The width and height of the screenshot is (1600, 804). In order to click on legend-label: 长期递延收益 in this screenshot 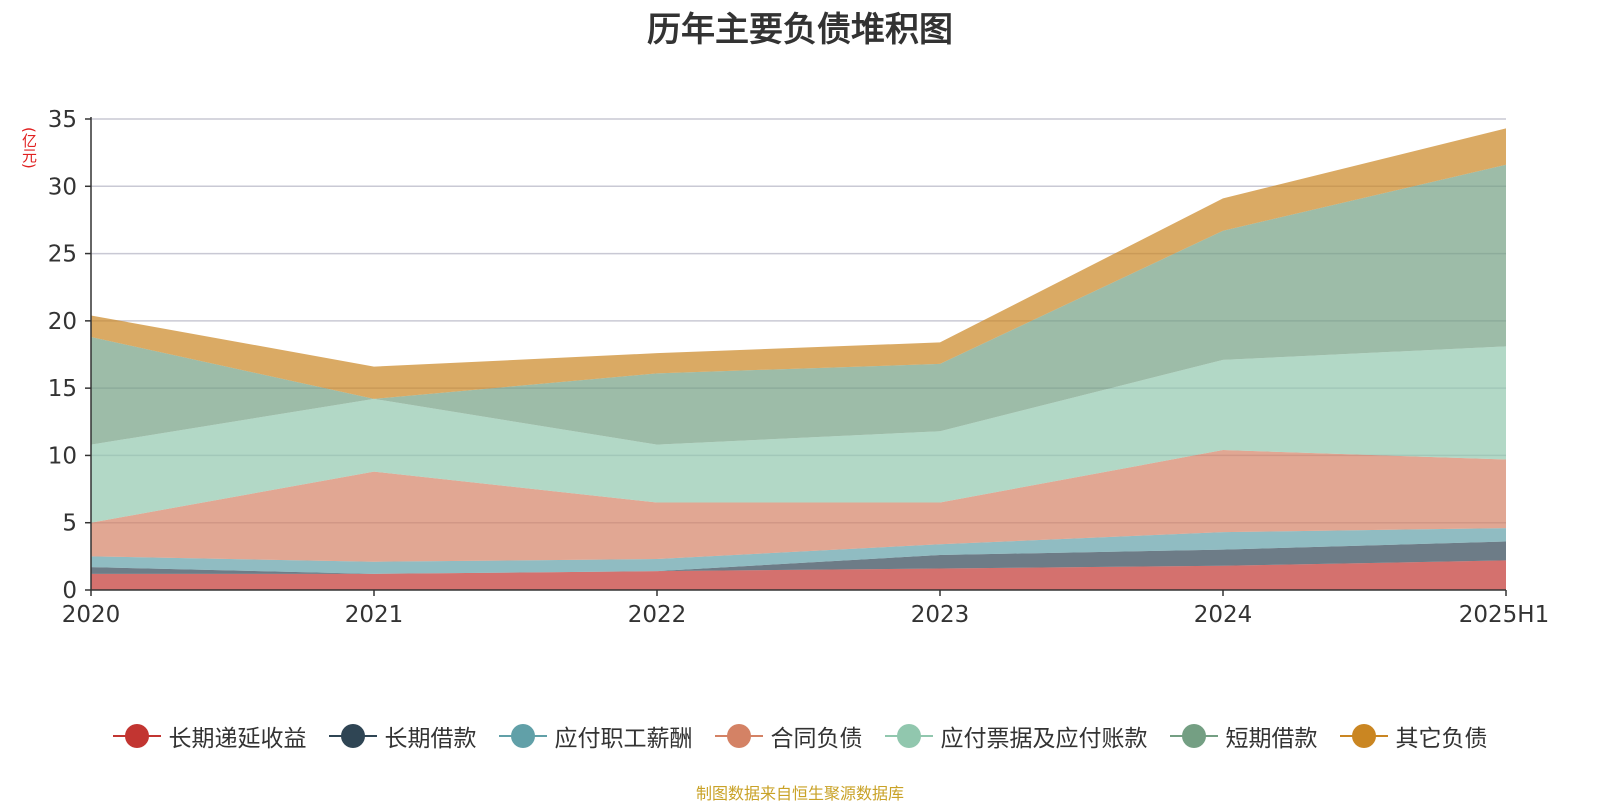, I will do `click(237, 739)`.